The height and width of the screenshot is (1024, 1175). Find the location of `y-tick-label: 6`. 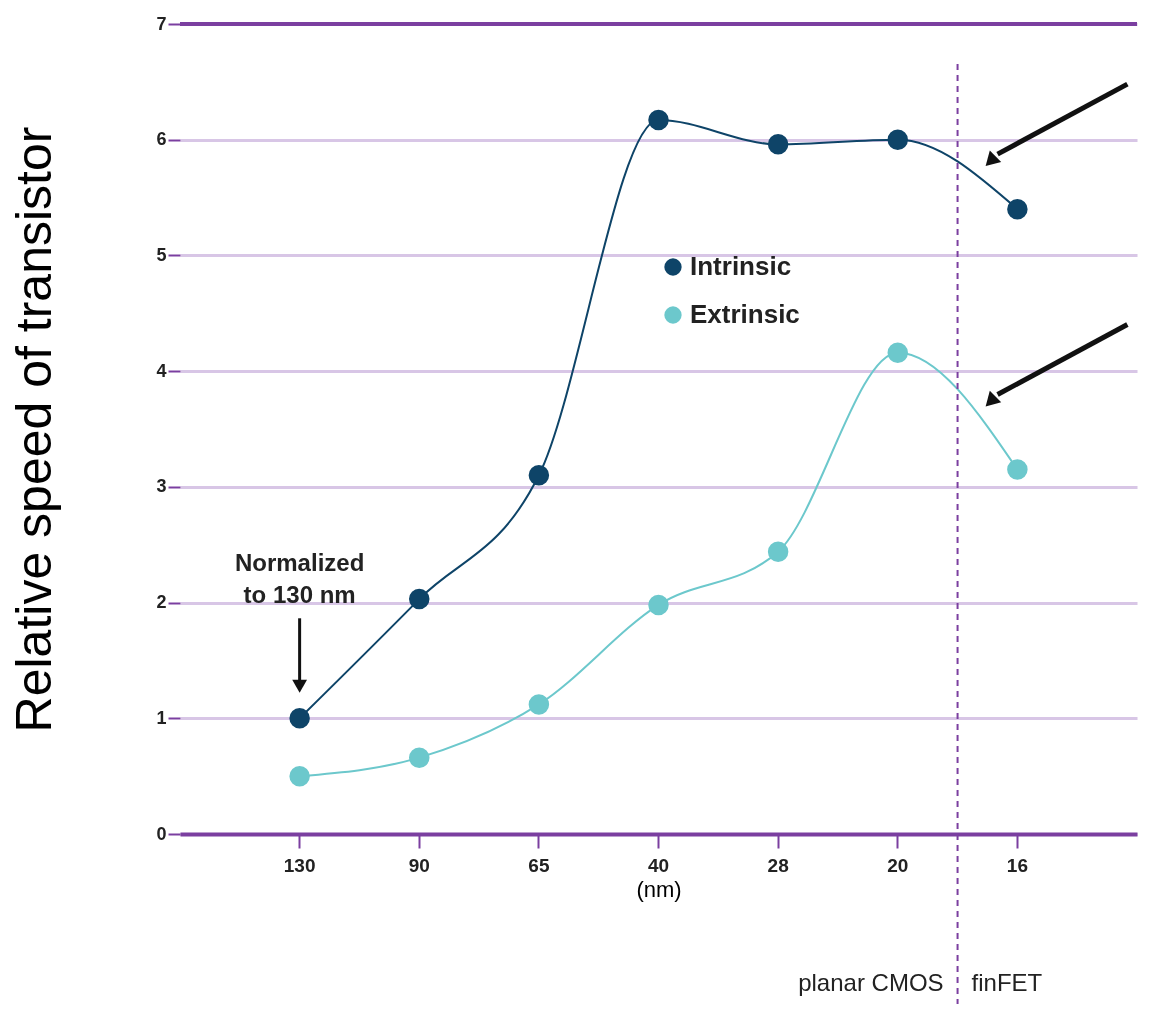

y-tick-label: 6 is located at coordinates (161, 139).